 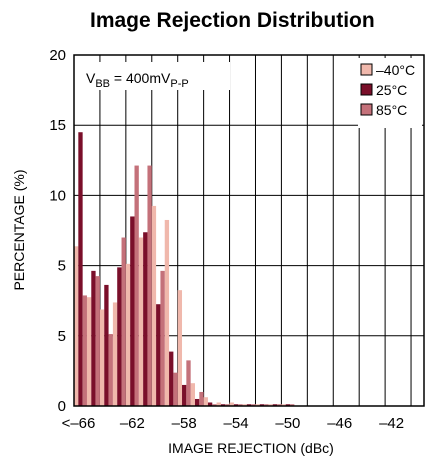 I want to click on y-axis-label: PERCENTAGE (%), so click(x=19, y=229).